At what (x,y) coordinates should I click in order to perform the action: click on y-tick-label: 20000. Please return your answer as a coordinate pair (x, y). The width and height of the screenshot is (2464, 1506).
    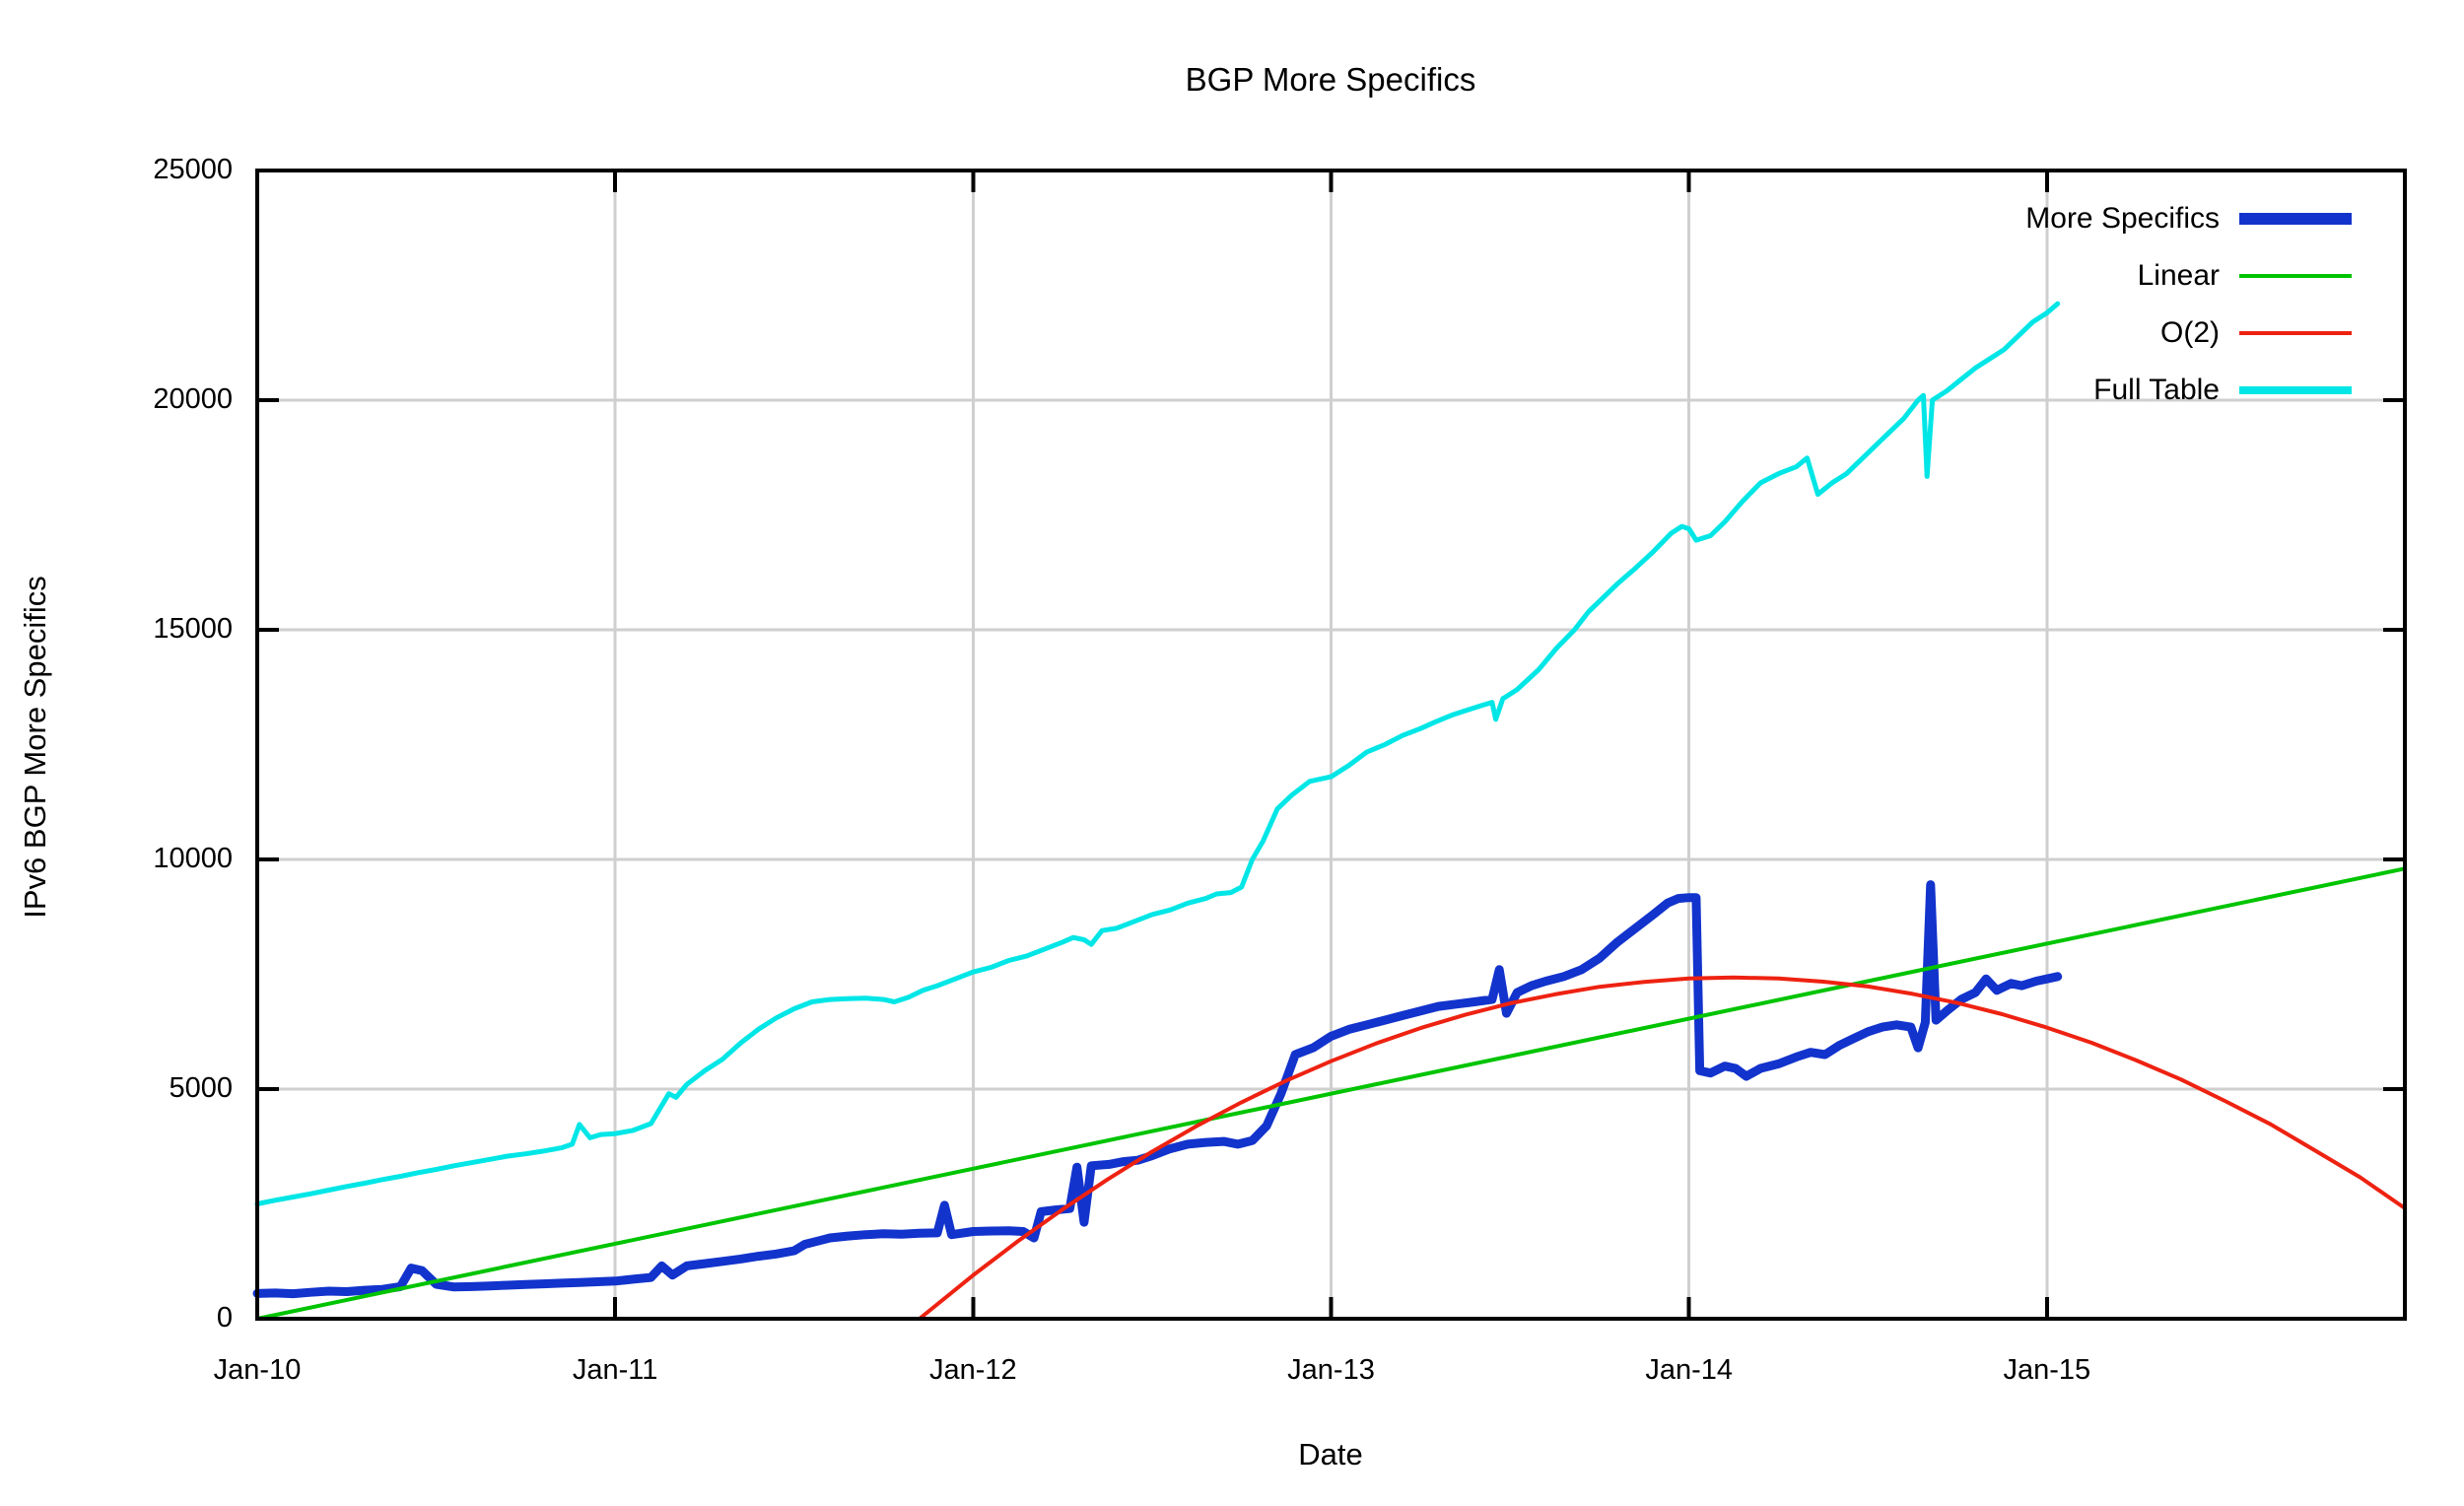
    Looking at the image, I should click on (193, 399).